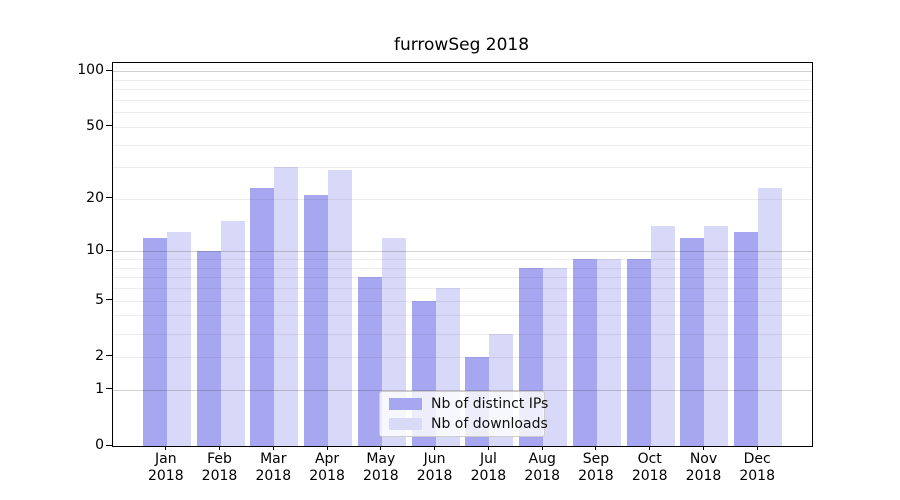 This screenshot has width=900, height=500. What do you see at coordinates (638, 352) in the screenshot?
I see `bar-distinct-ips-oct` at bounding box center [638, 352].